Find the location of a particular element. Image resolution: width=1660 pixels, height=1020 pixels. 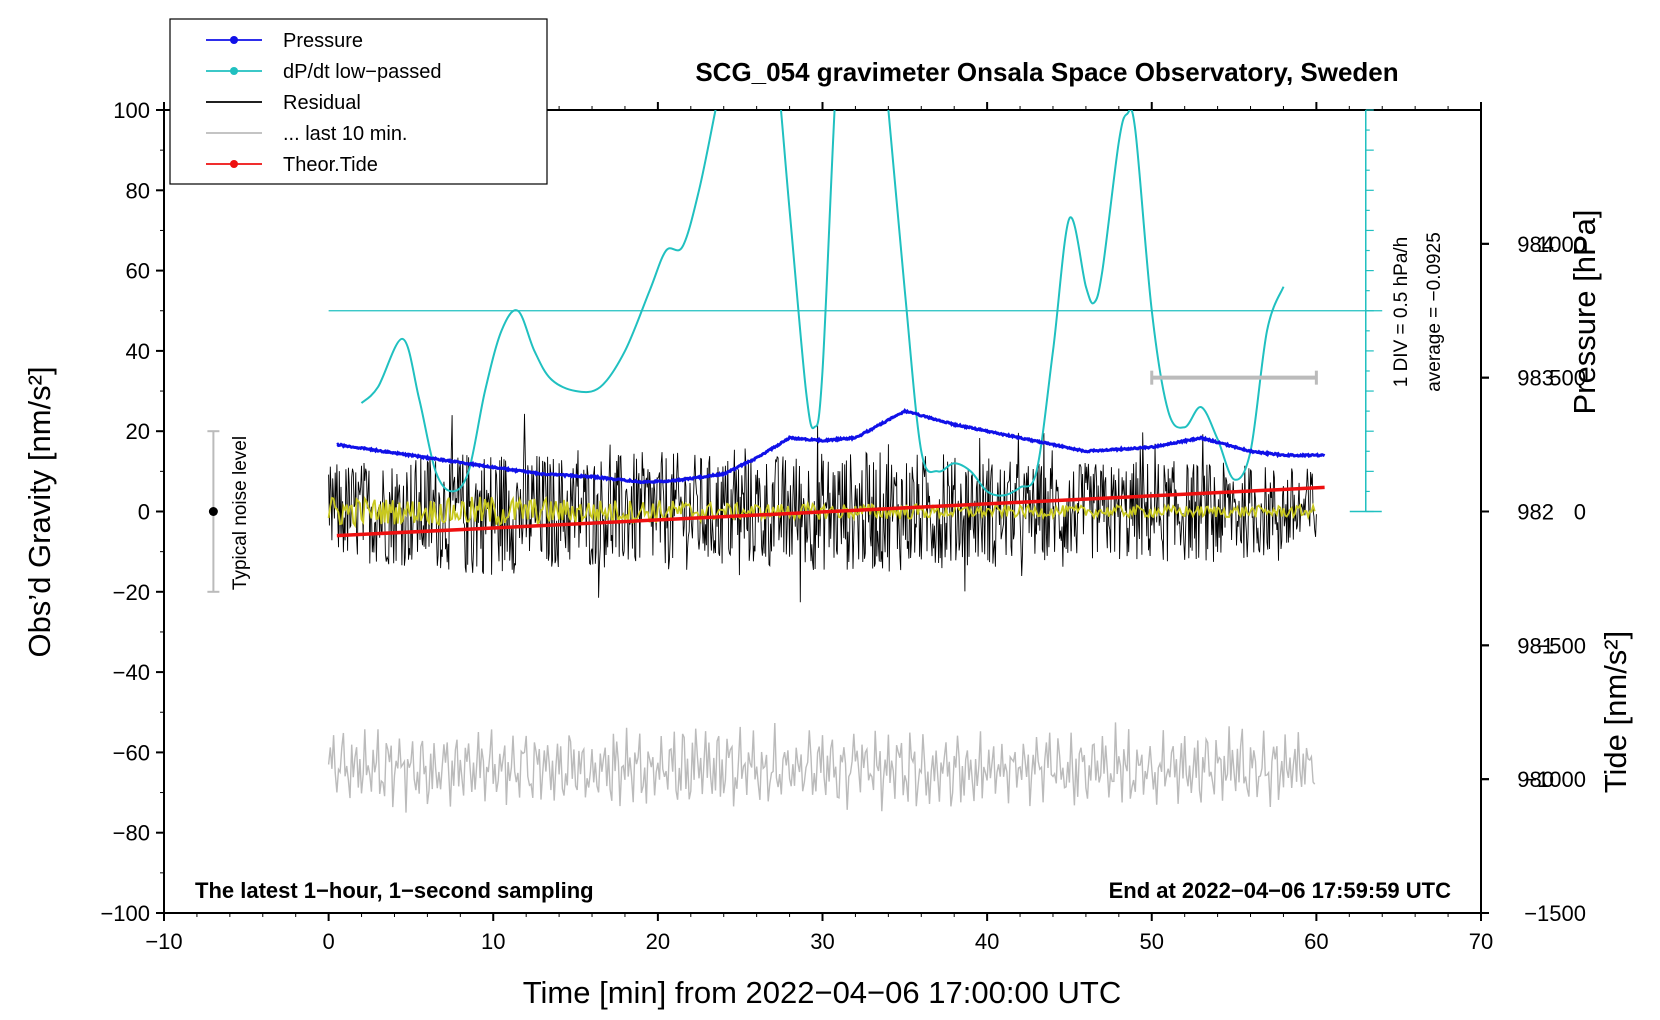

y-pressure-tick-label: 984 is located at coordinates (1535, 244).